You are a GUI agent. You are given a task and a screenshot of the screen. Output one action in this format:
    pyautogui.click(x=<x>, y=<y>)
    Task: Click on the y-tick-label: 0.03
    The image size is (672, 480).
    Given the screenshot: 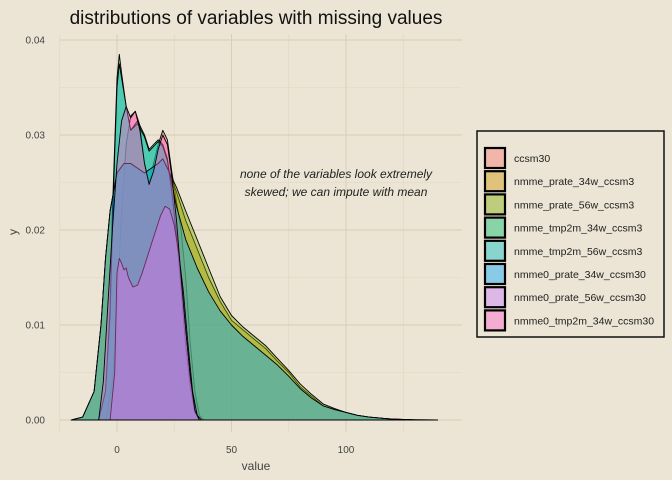 What is the action you would take?
    pyautogui.click(x=36, y=136)
    